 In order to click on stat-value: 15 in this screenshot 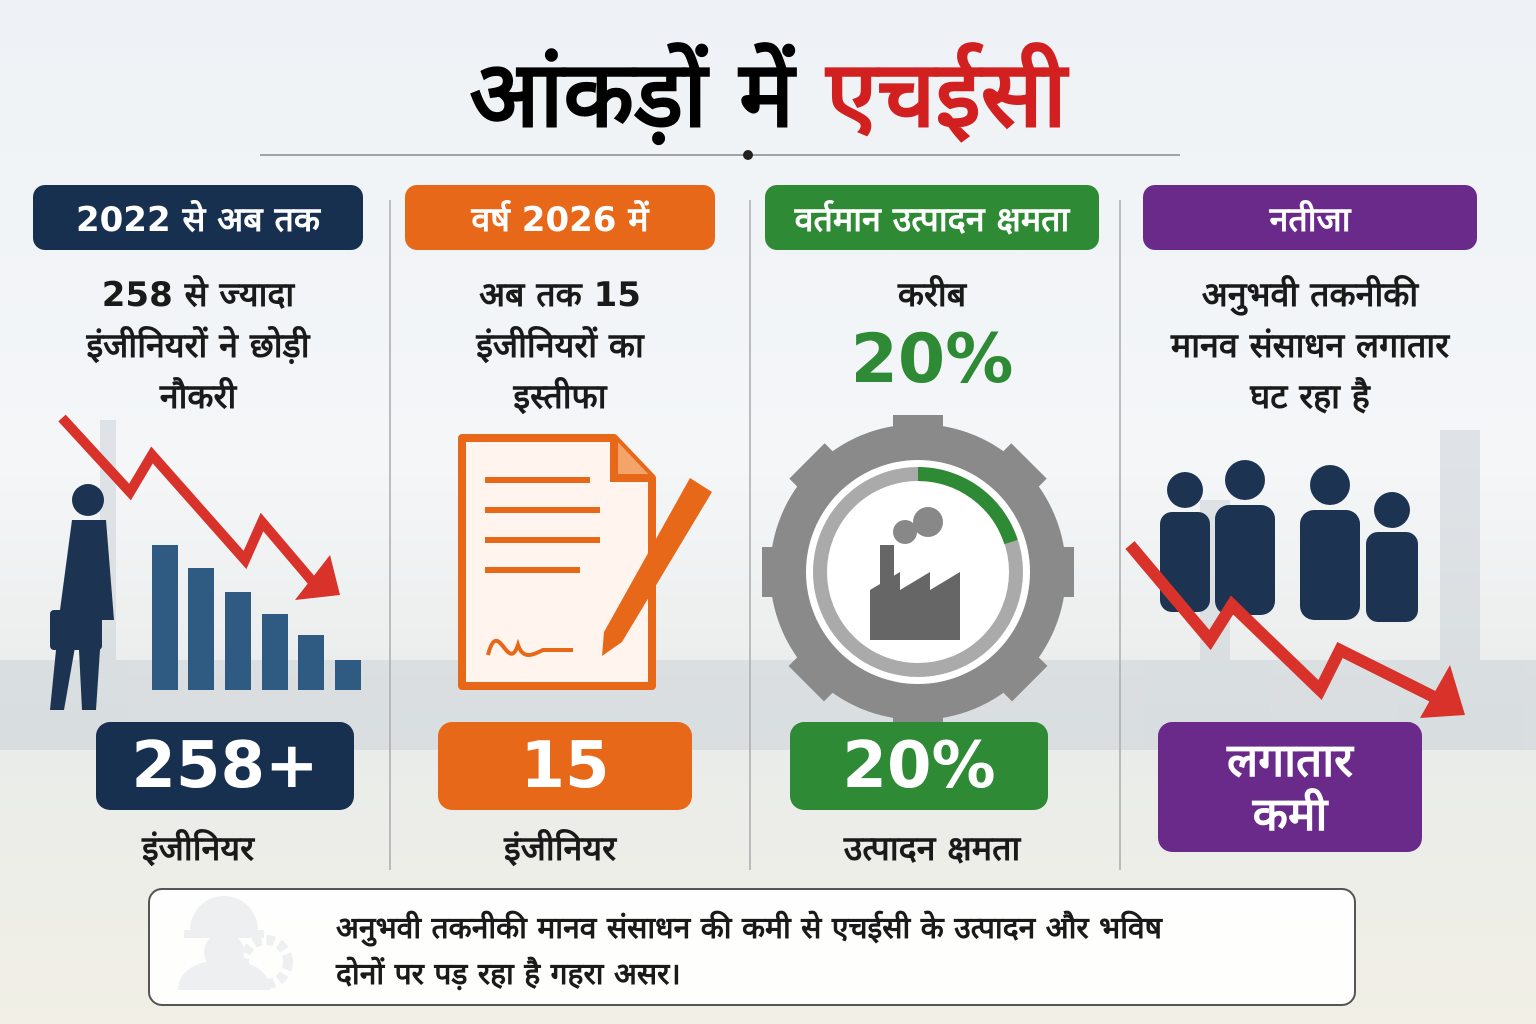, I will do `click(565, 766)`.